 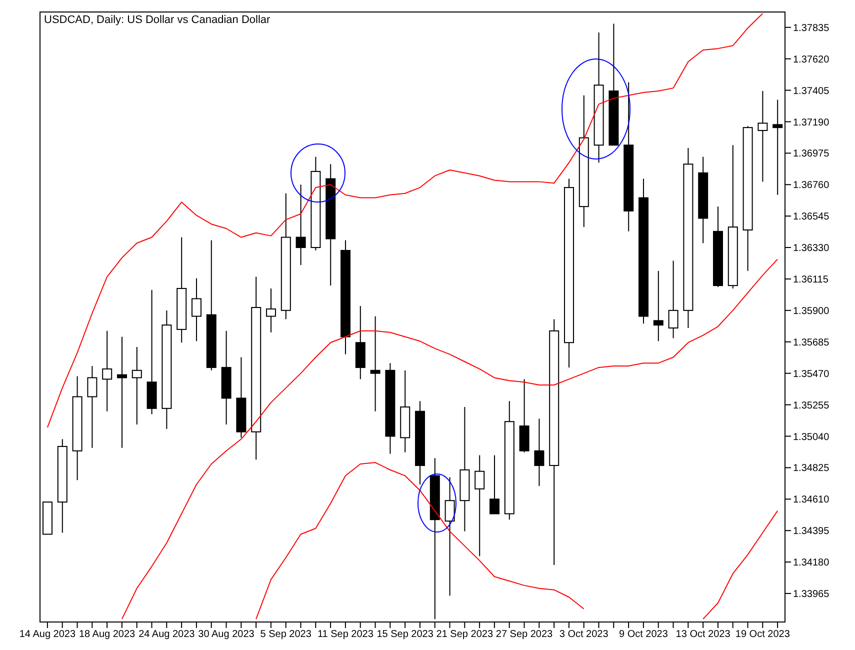 I want to click on y-tick-label: 1.37405, so click(x=811, y=91).